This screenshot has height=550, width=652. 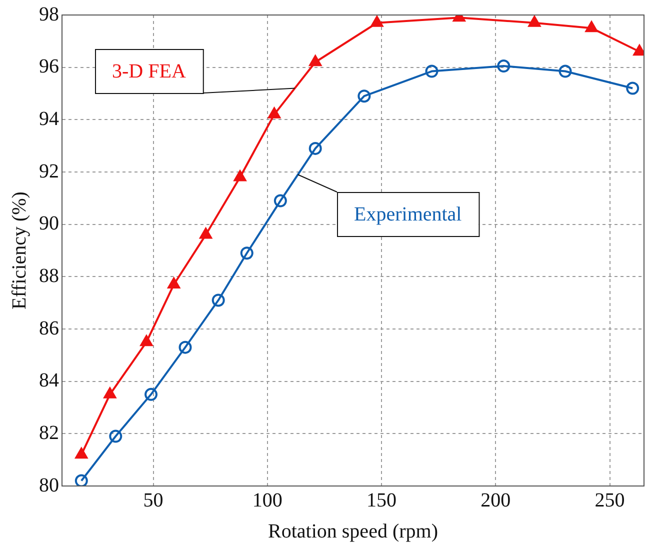 I want to click on x-tick-label: 150, so click(x=381, y=500).